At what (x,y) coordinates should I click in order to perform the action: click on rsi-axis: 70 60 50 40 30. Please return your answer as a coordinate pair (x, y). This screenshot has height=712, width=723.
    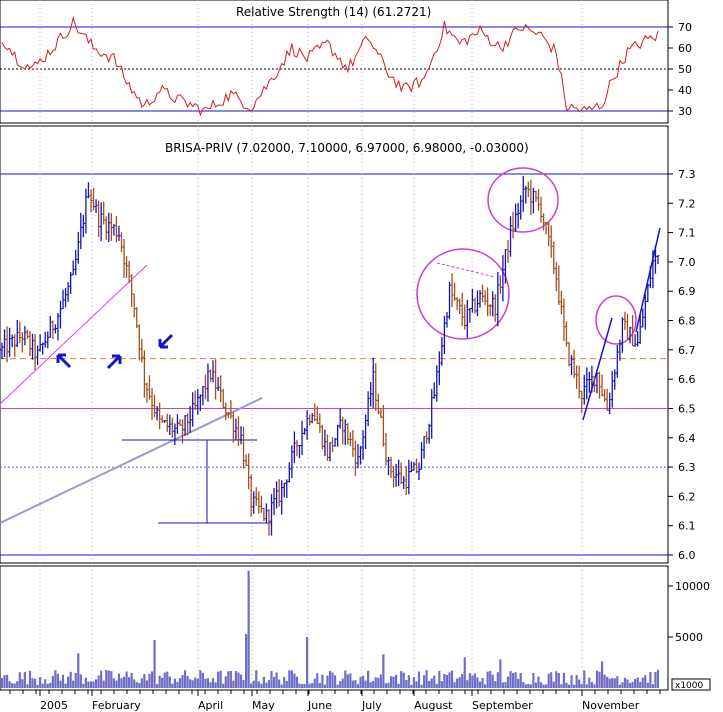
    Looking at the image, I should click on (680, 69).